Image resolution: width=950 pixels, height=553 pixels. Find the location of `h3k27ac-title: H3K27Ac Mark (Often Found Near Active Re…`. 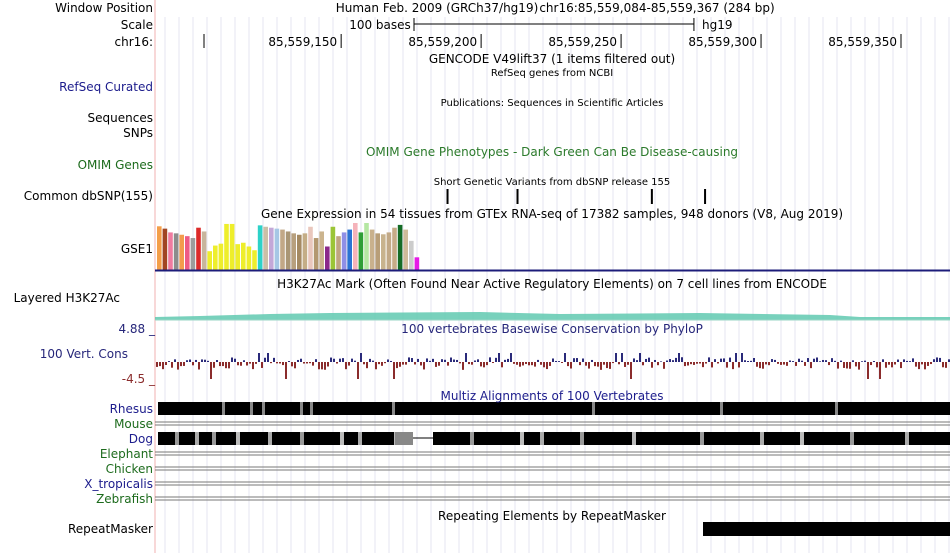

h3k27ac-title: H3K27Ac Mark (Often Found Near Active Re… is located at coordinates (552, 284).